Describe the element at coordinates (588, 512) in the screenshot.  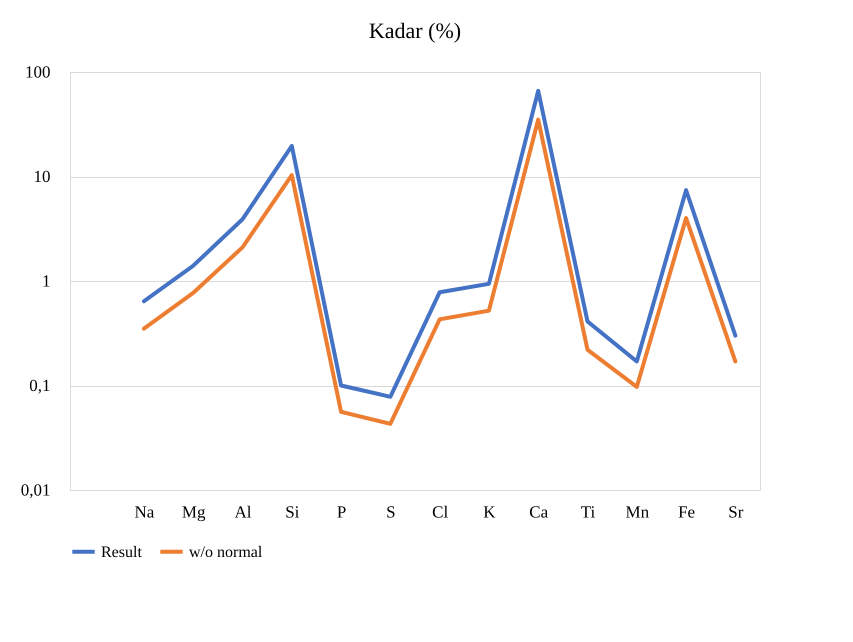
I see `x-tick-label: Ti` at that location.